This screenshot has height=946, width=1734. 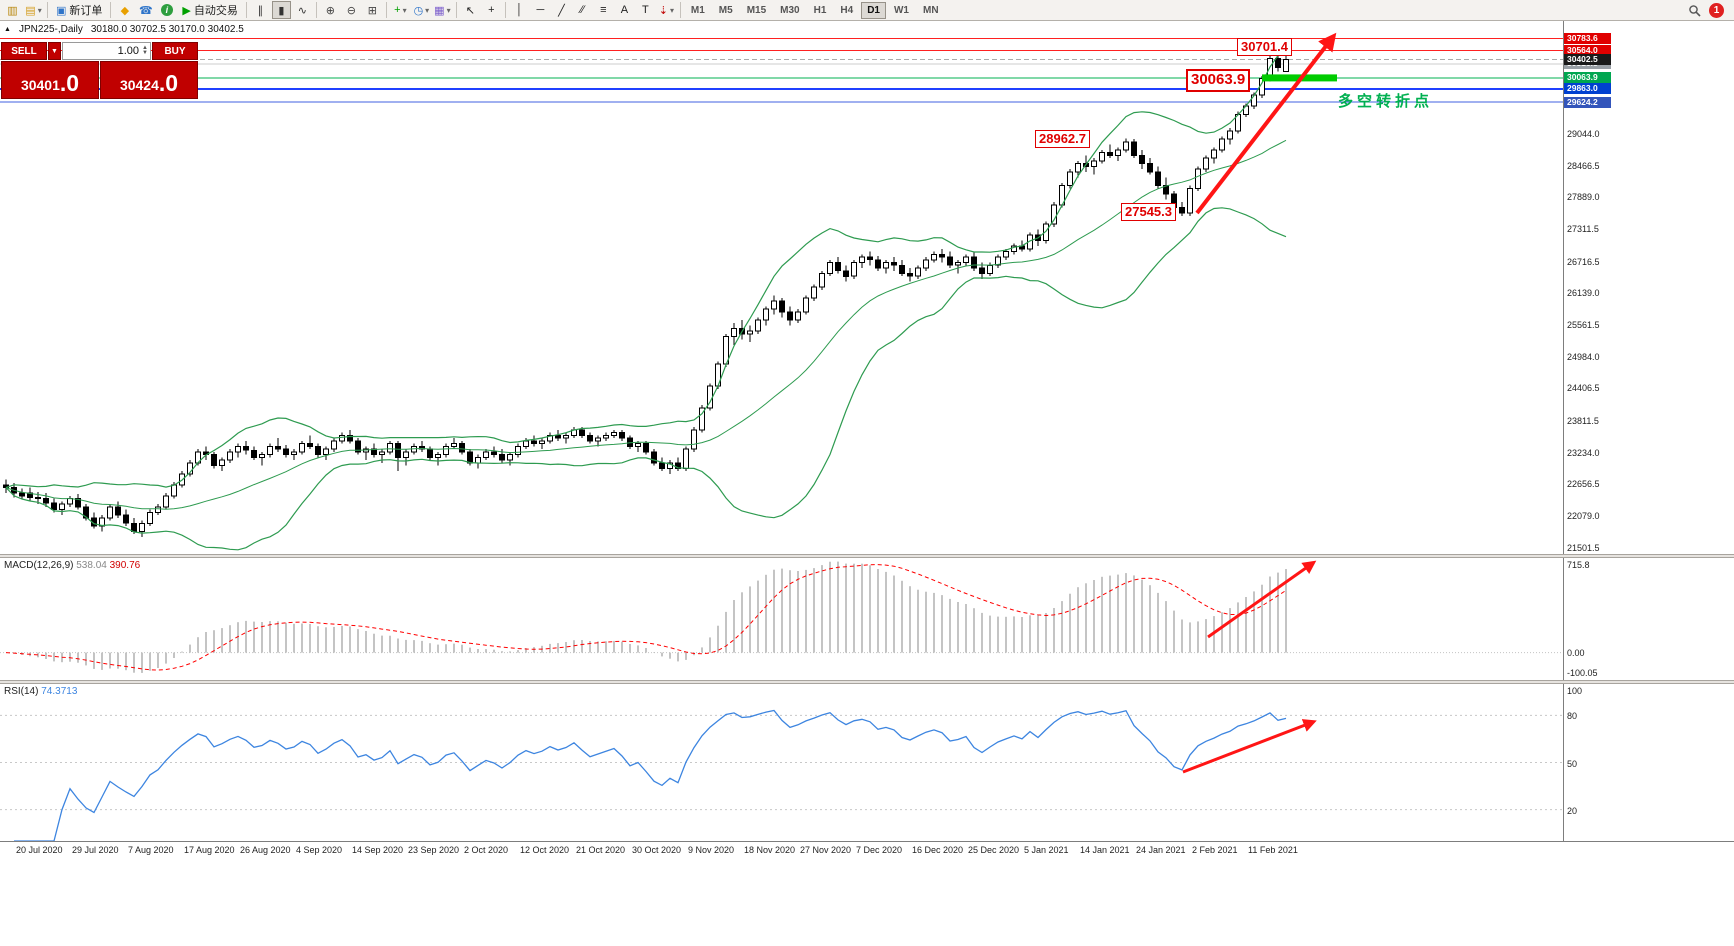 What do you see at coordinates (1587, 89) in the screenshot?
I see `price-tag: 29863.0` at bounding box center [1587, 89].